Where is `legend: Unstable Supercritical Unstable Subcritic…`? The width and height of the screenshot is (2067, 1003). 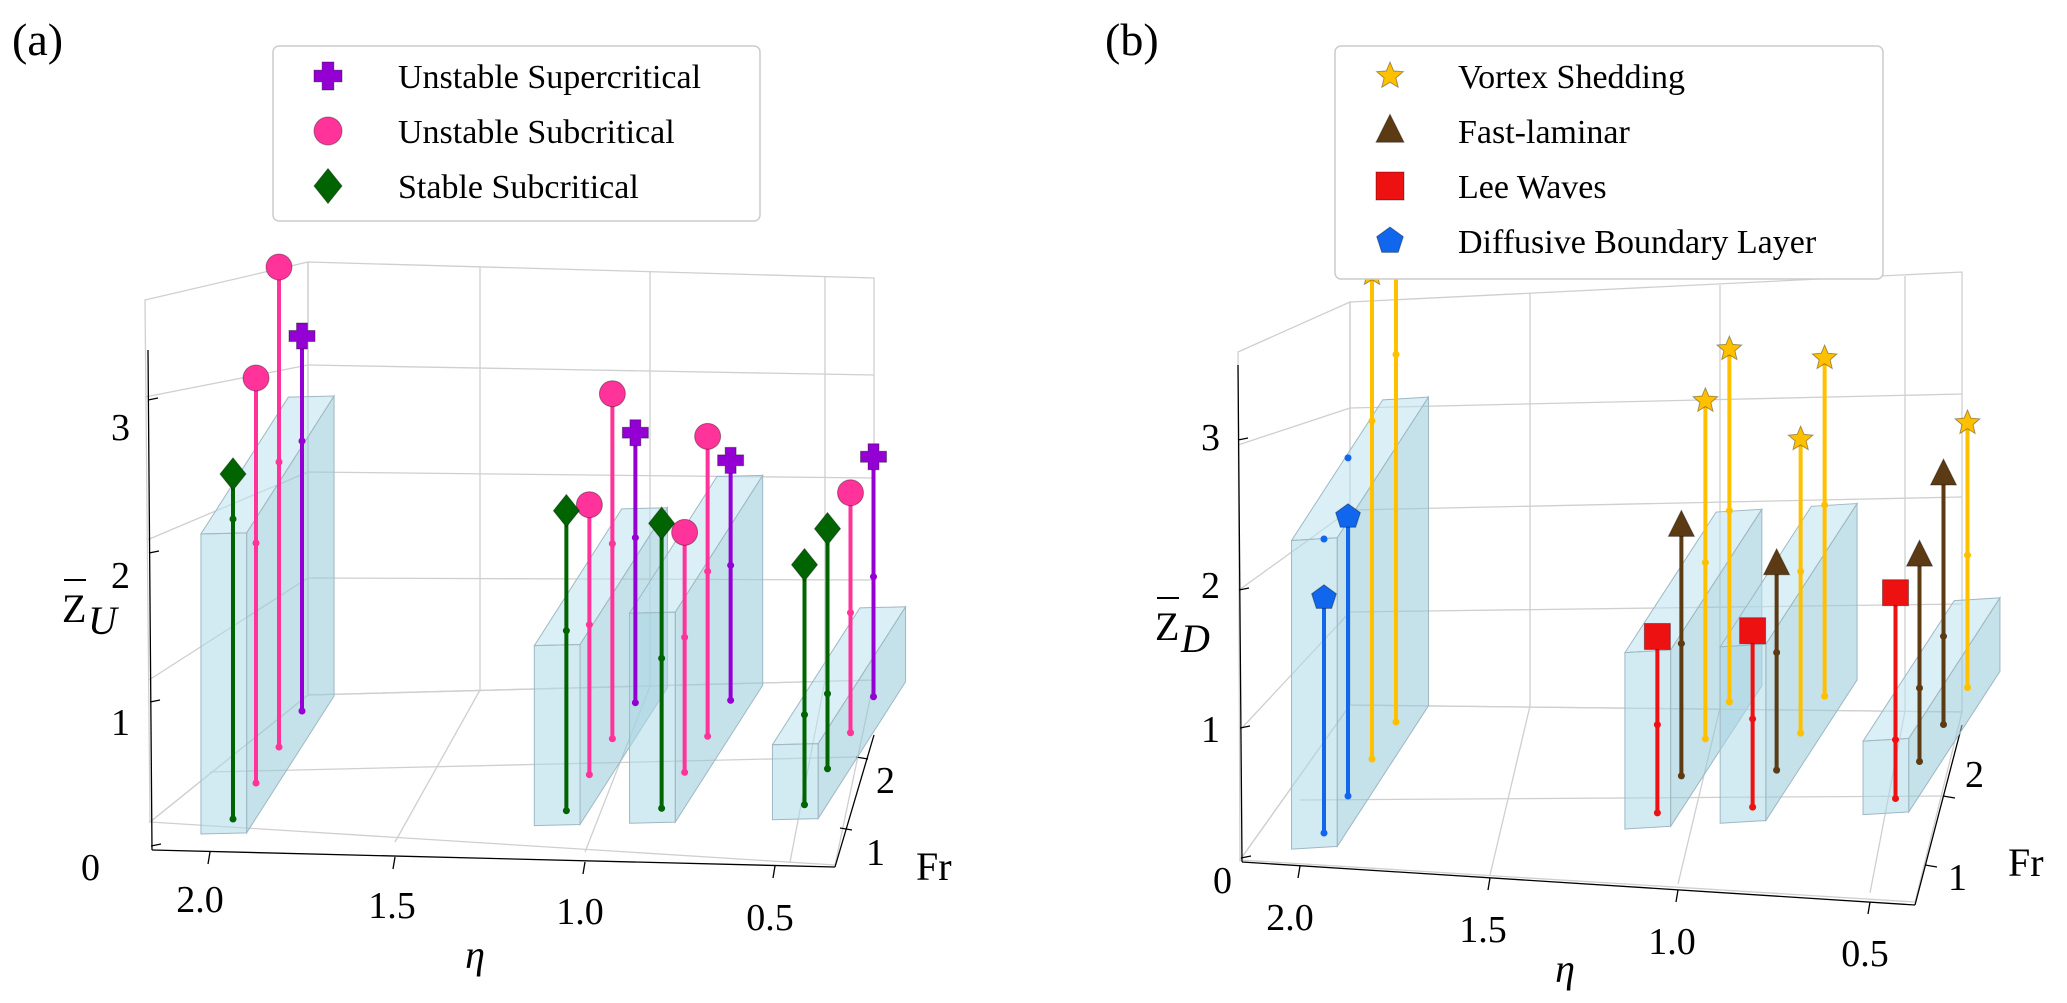 legend: Unstable Supercritical Unstable Subcritic… is located at coordinates (516, 133).